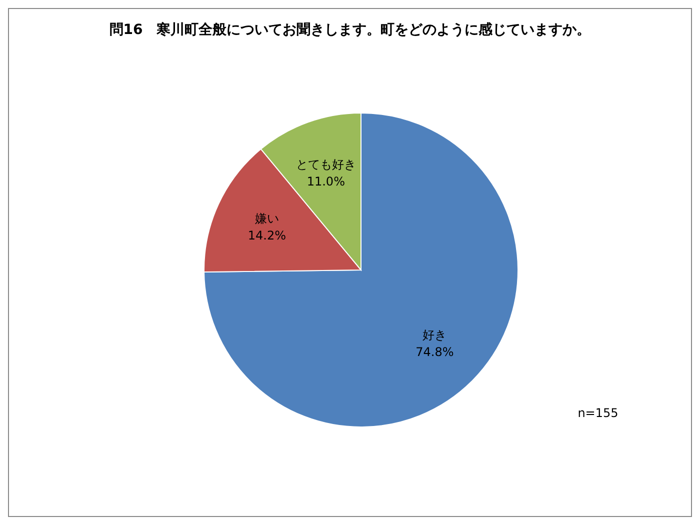  What do you see at coordinates (434, 335) in the screenshot?
I see `slice-label: 好き` at bounding box center [434, 335].